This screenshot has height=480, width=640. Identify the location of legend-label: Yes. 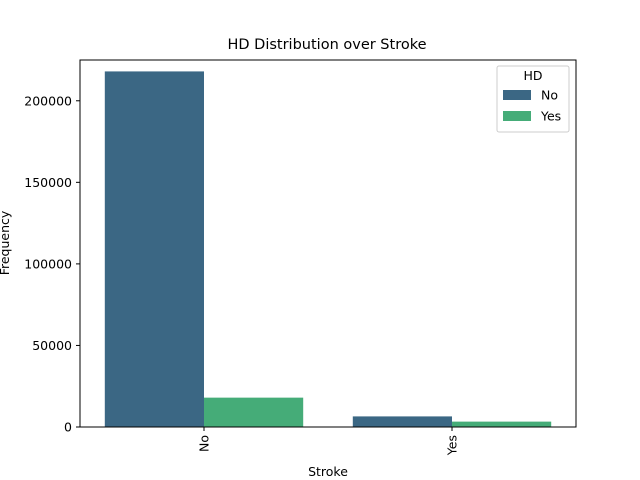
(550, 116).